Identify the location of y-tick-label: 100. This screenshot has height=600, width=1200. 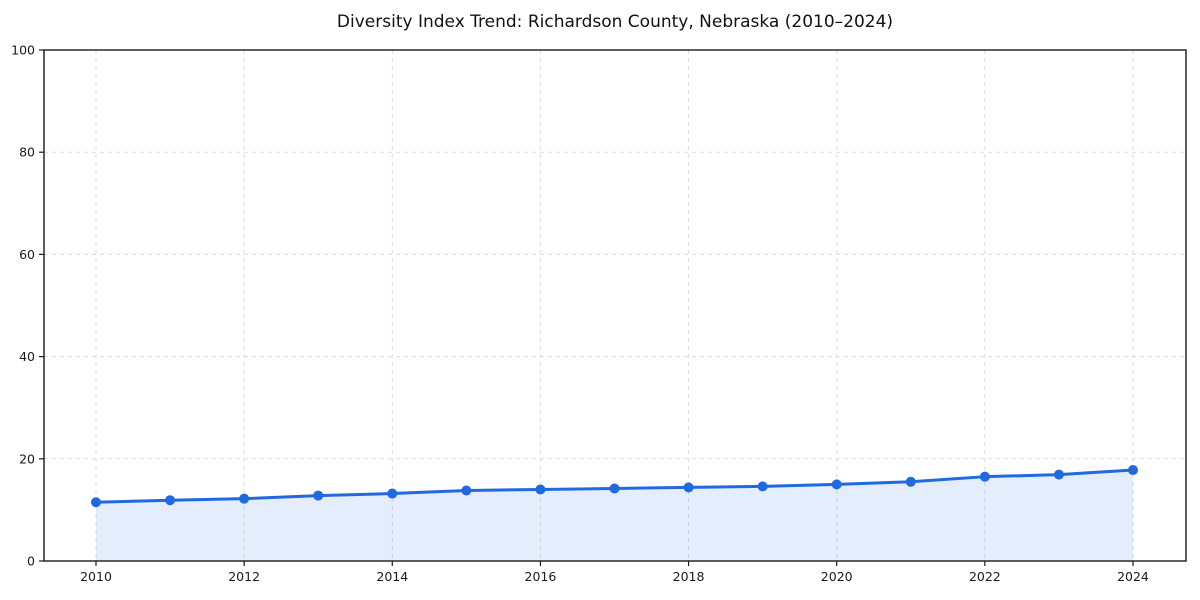
(23, 50).